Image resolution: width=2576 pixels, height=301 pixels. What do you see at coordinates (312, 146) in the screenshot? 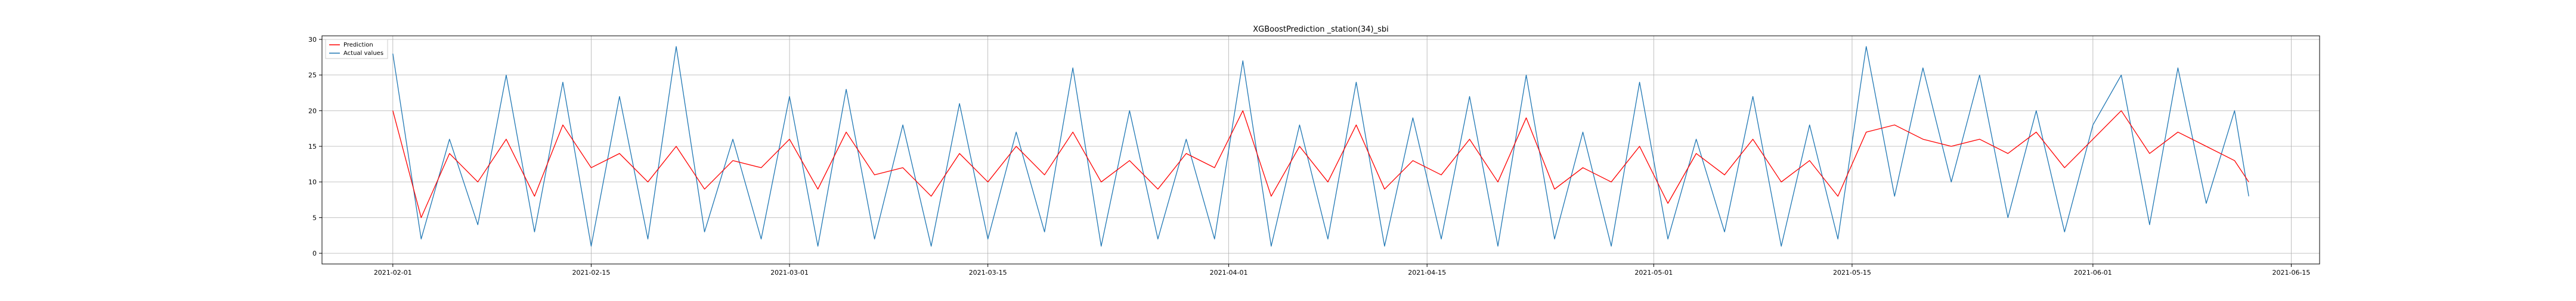
I see `y-tick-label: 15` at bounding box center [312, 146].